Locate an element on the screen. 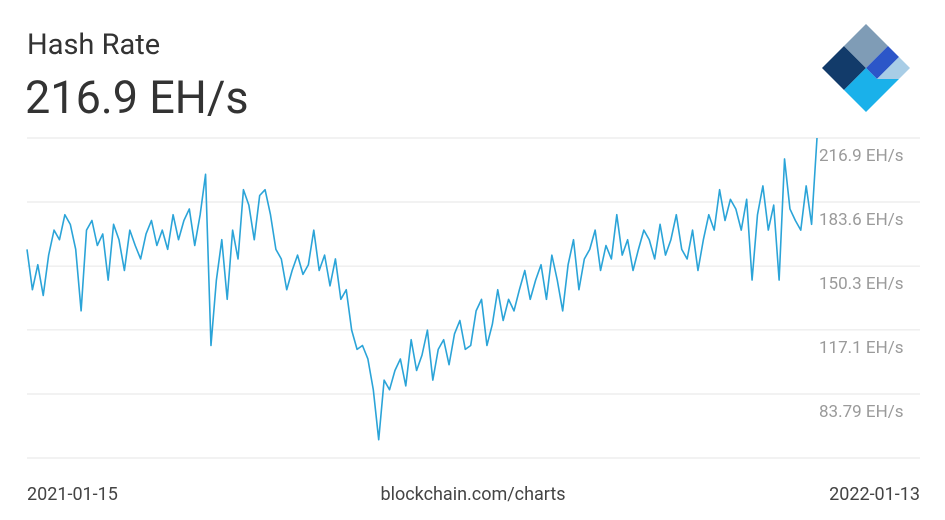  x-tick-label: 2022-01-13 is located at coordinates (874, 494).